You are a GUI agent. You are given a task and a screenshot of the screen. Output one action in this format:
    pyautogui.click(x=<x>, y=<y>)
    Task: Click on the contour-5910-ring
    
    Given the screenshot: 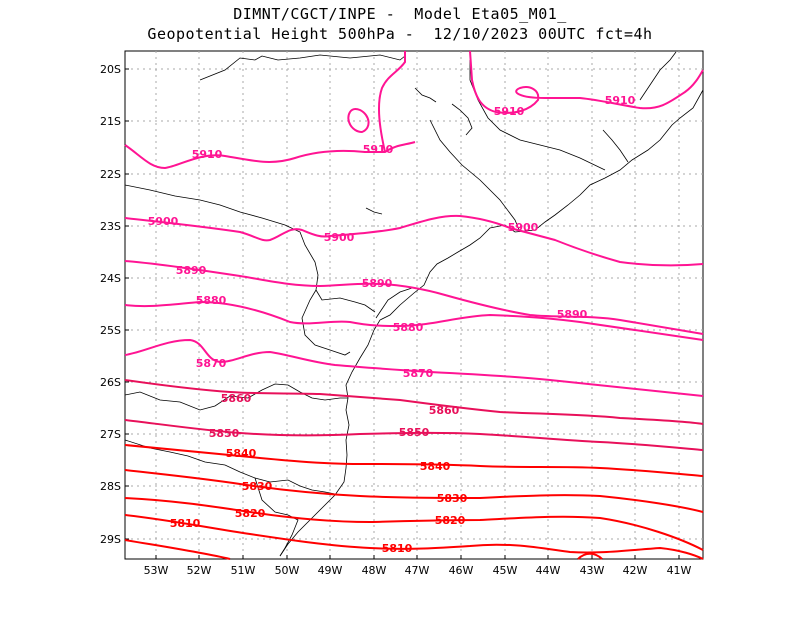 What is the action you would take?
    pyautogui.click(x=358, y=120)
    